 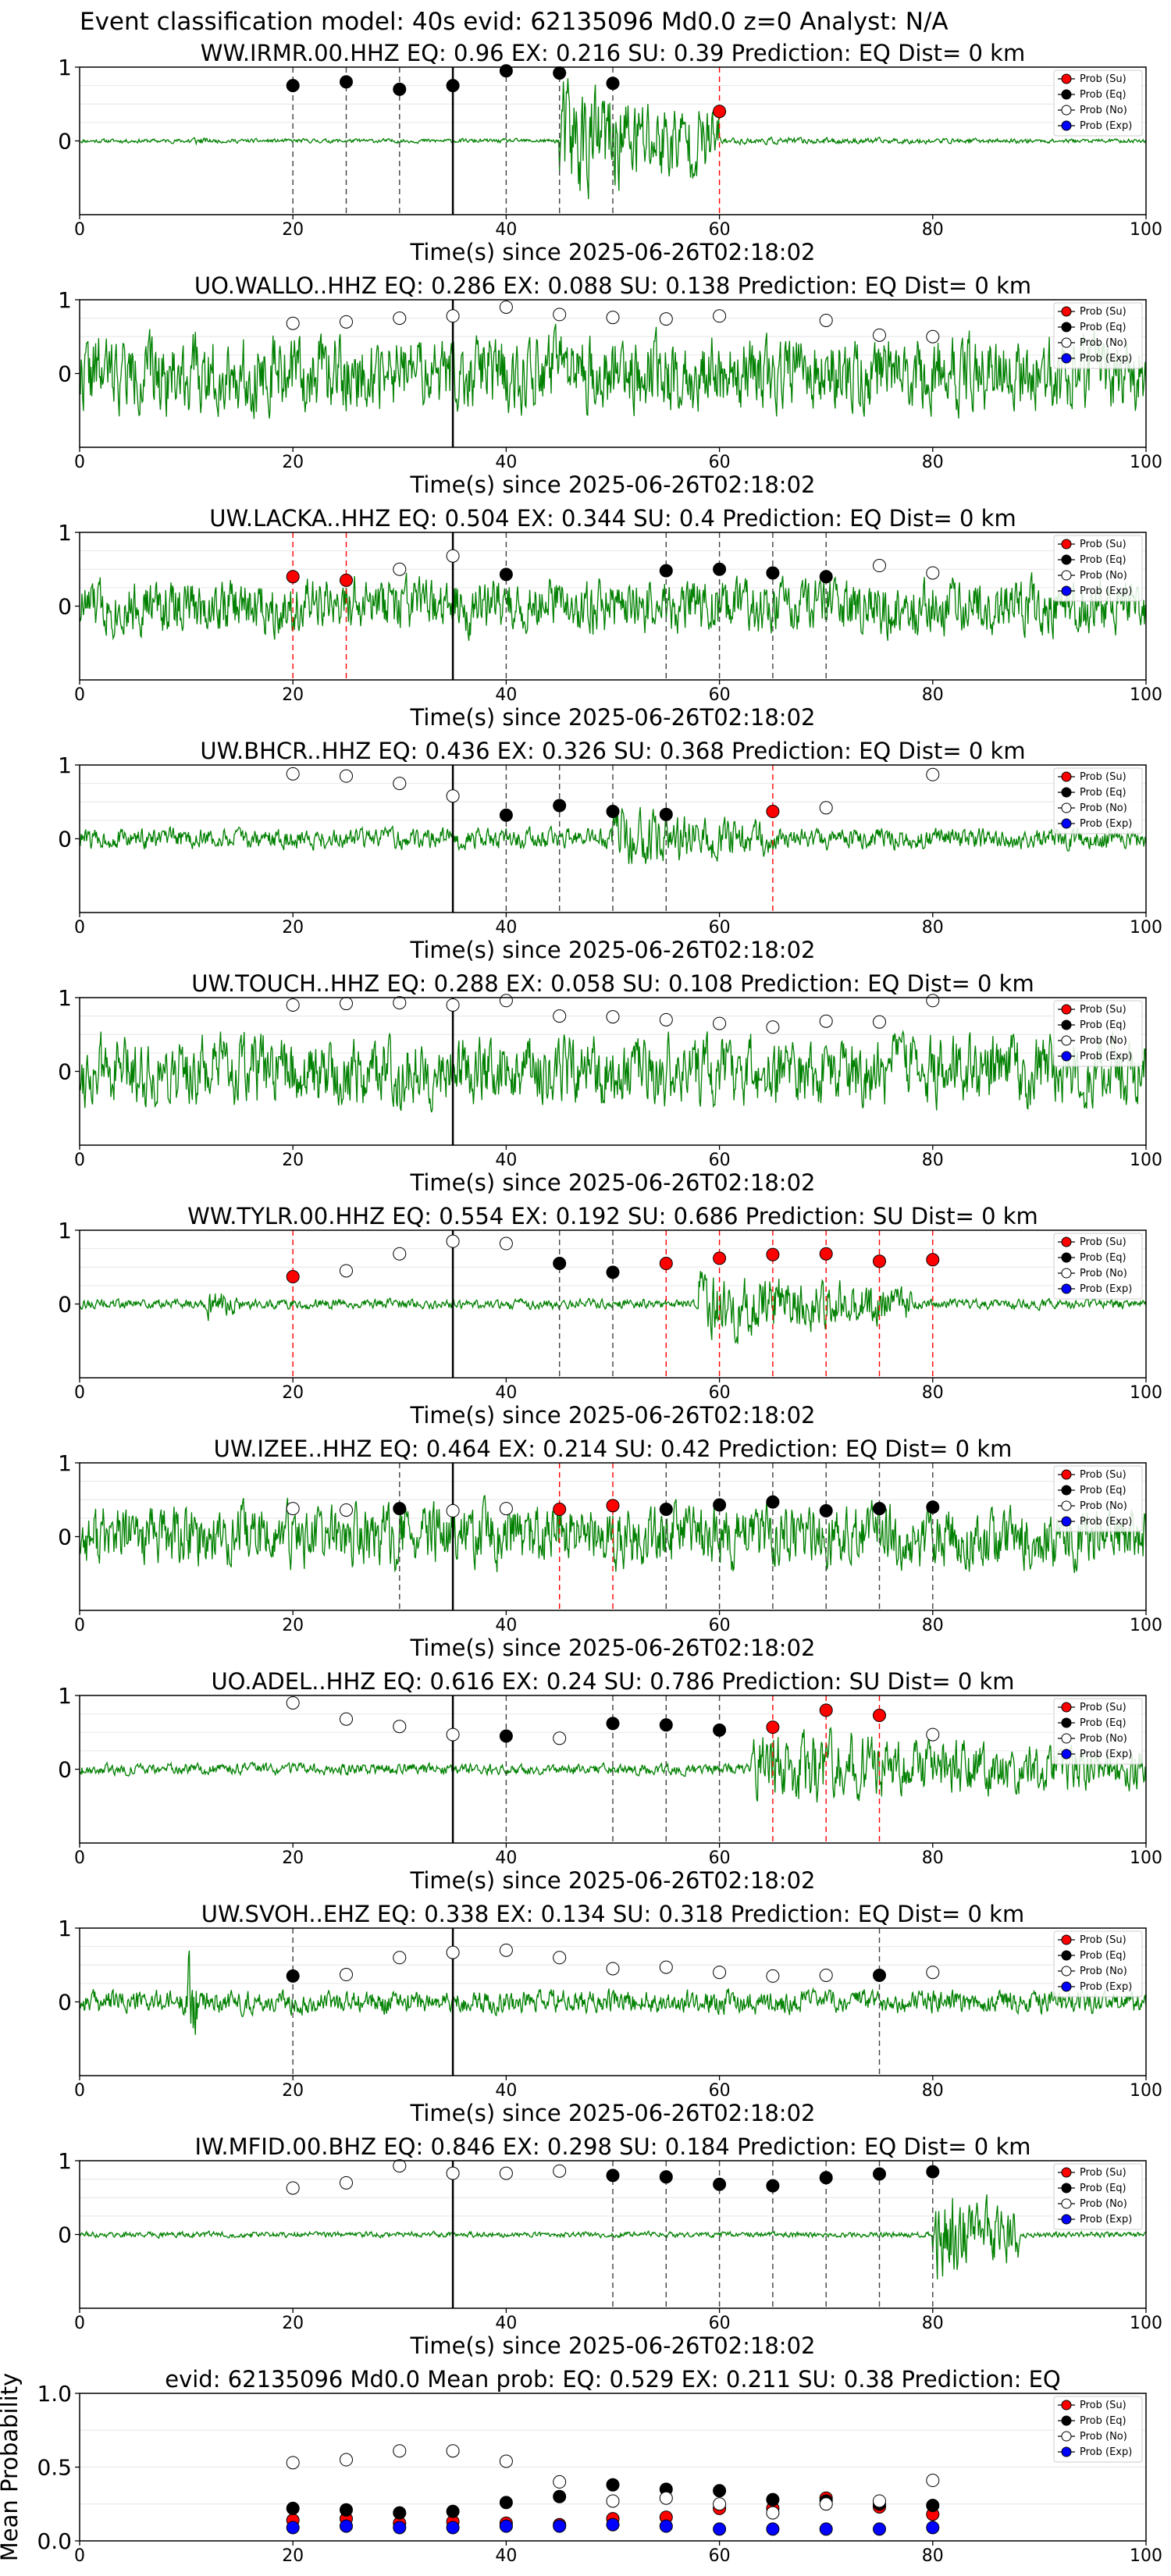 What do you see at coordinates (720, 928) in the screenshot?
I see `x-tick-label: 60` at bounding box center [720, 928].